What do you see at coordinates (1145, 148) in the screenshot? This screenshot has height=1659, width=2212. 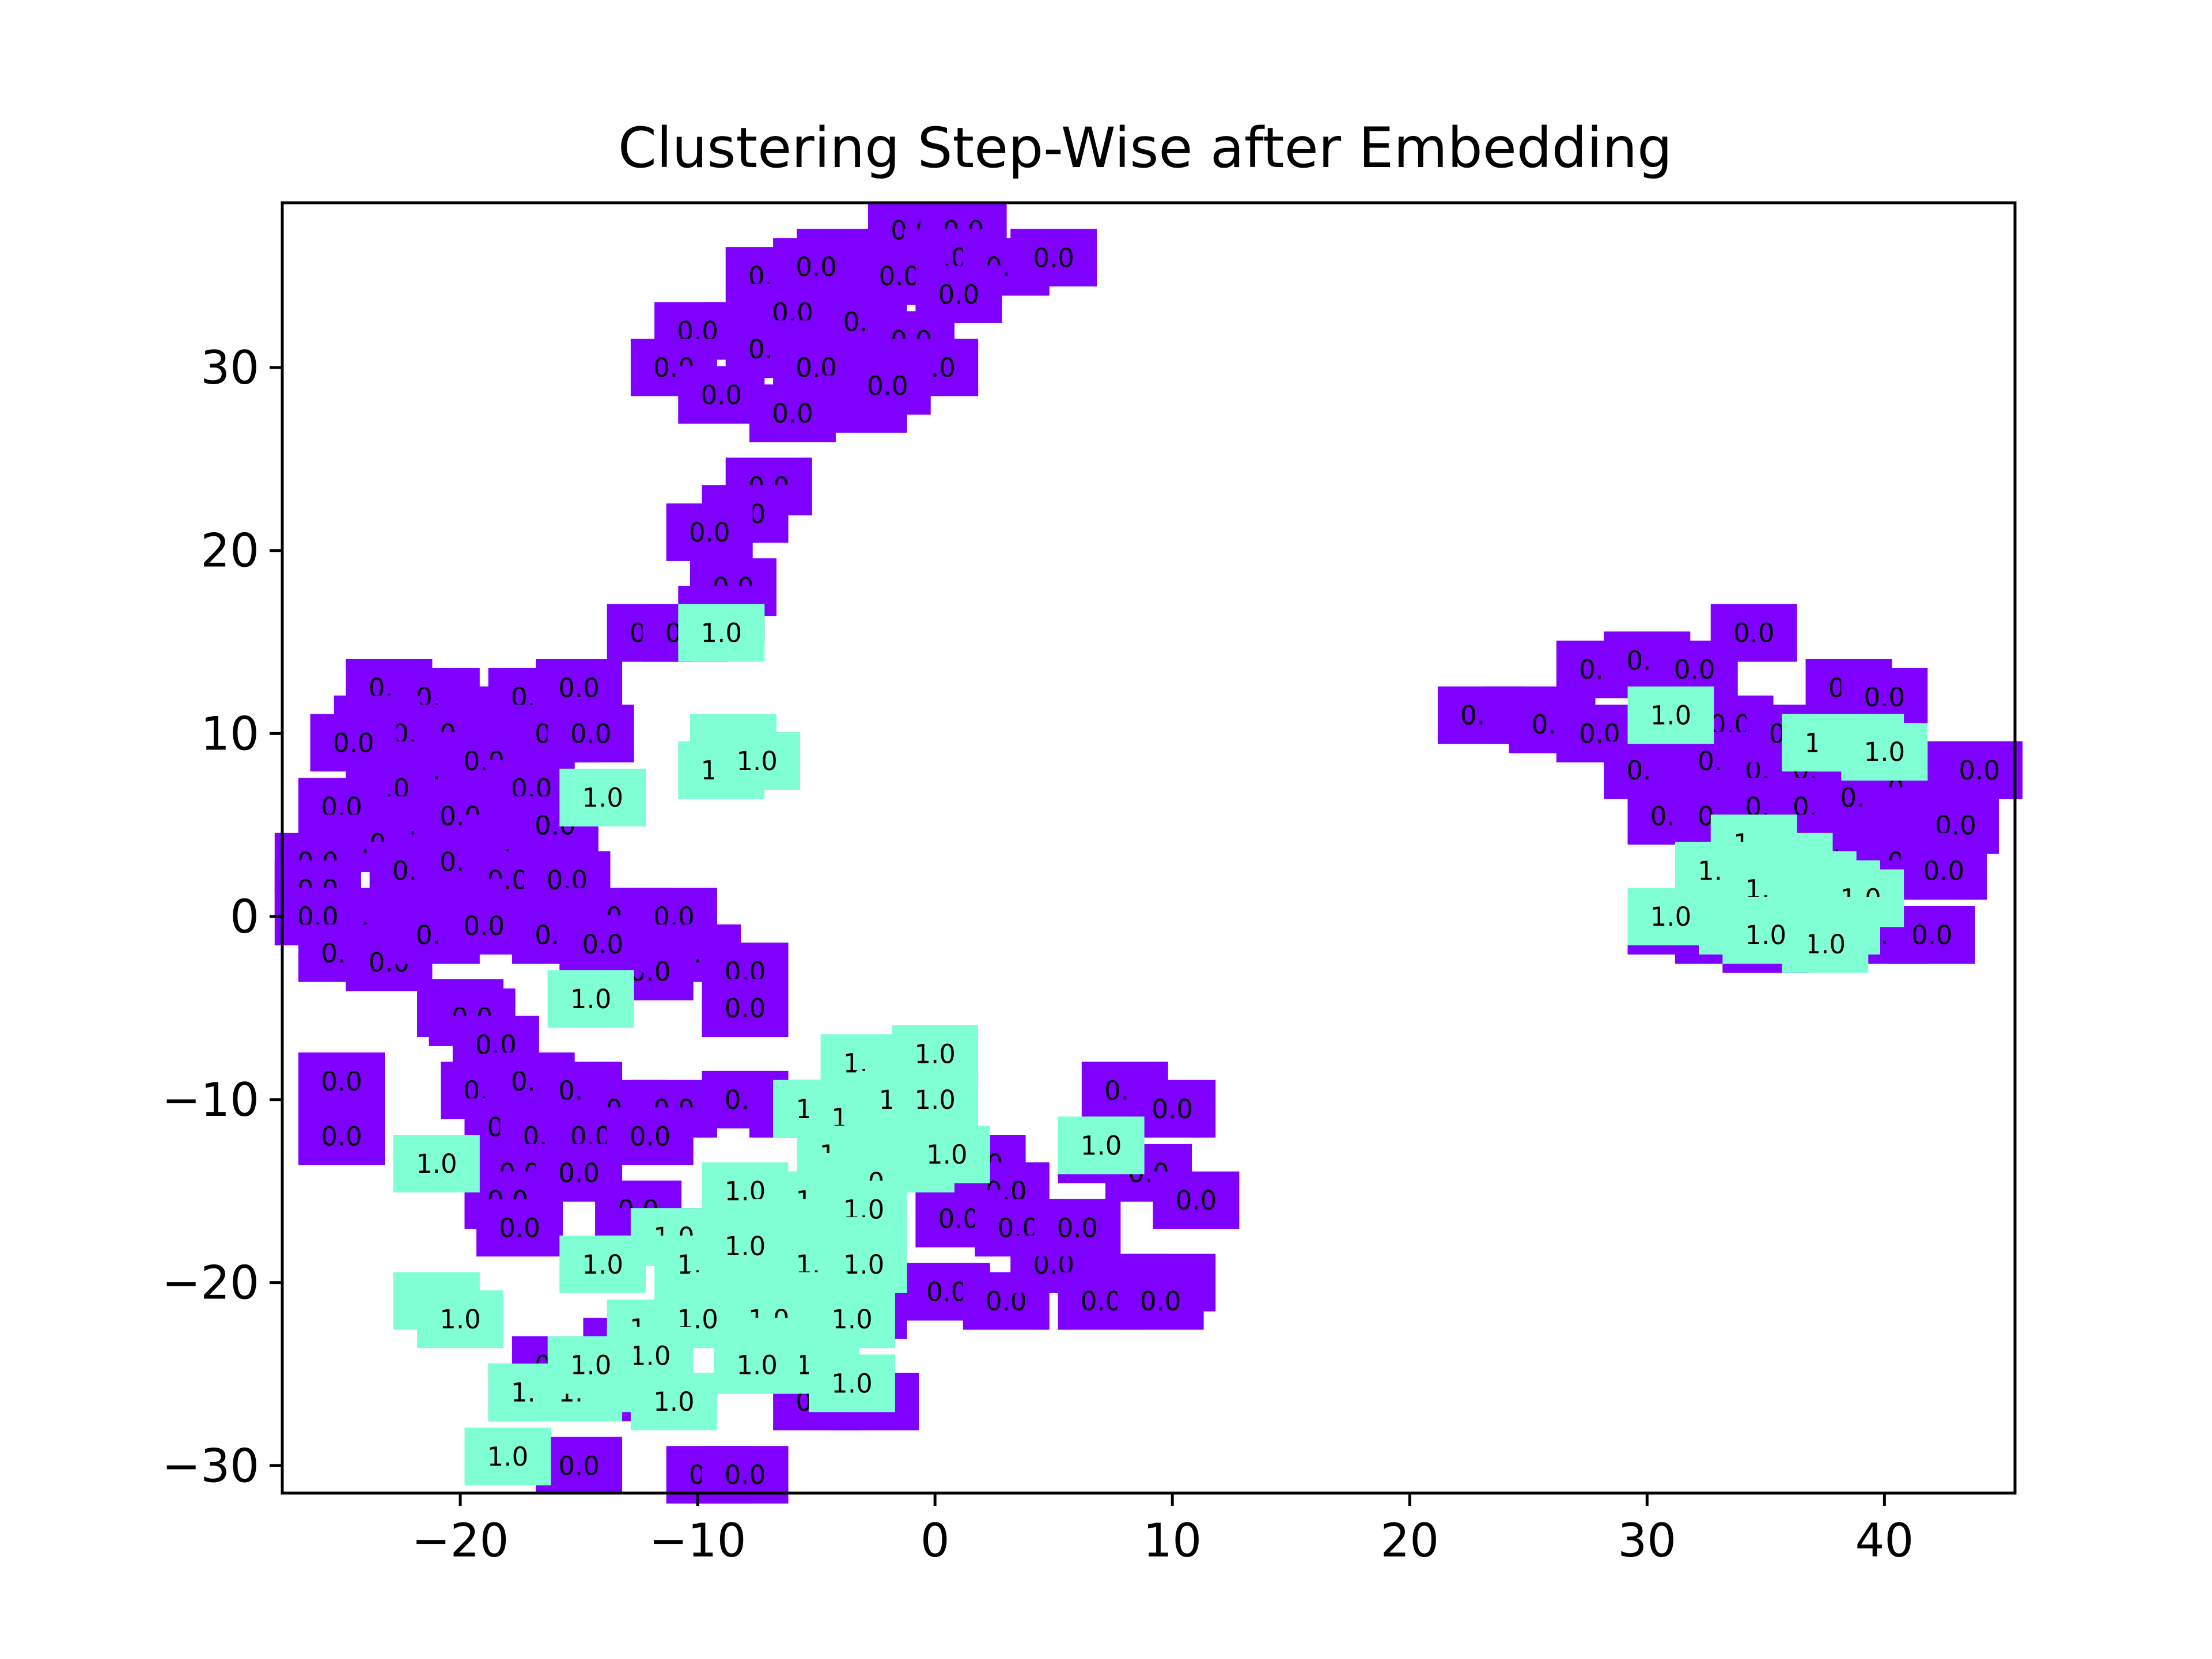 I see `chart-title: Clustering Step-Wise after Embedding` at bounding box center [1145, 148].